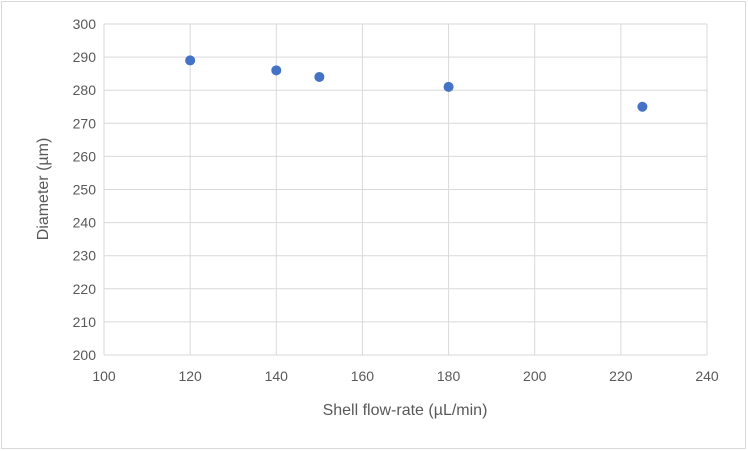  Describe the element at coordinates (85, 256) in the screenshot. I see `y-tick-label: 230` at that location.